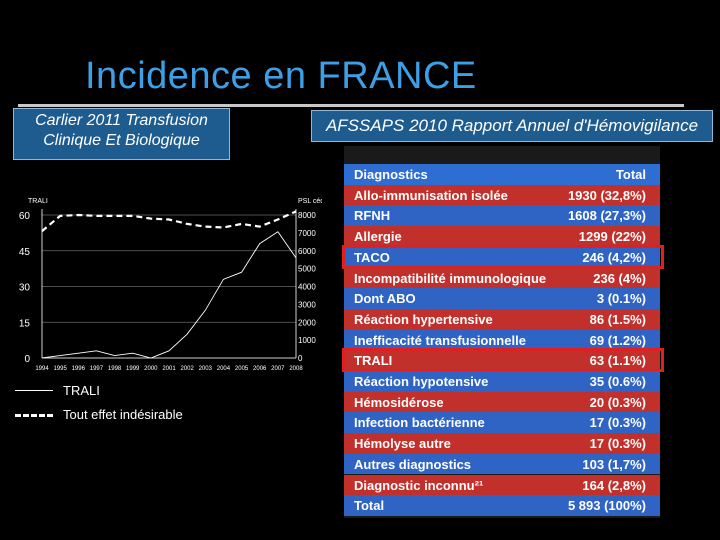 This screenshot has width=720, height=540. I want to click on x-tick-label: 1995, so click(60, 369).